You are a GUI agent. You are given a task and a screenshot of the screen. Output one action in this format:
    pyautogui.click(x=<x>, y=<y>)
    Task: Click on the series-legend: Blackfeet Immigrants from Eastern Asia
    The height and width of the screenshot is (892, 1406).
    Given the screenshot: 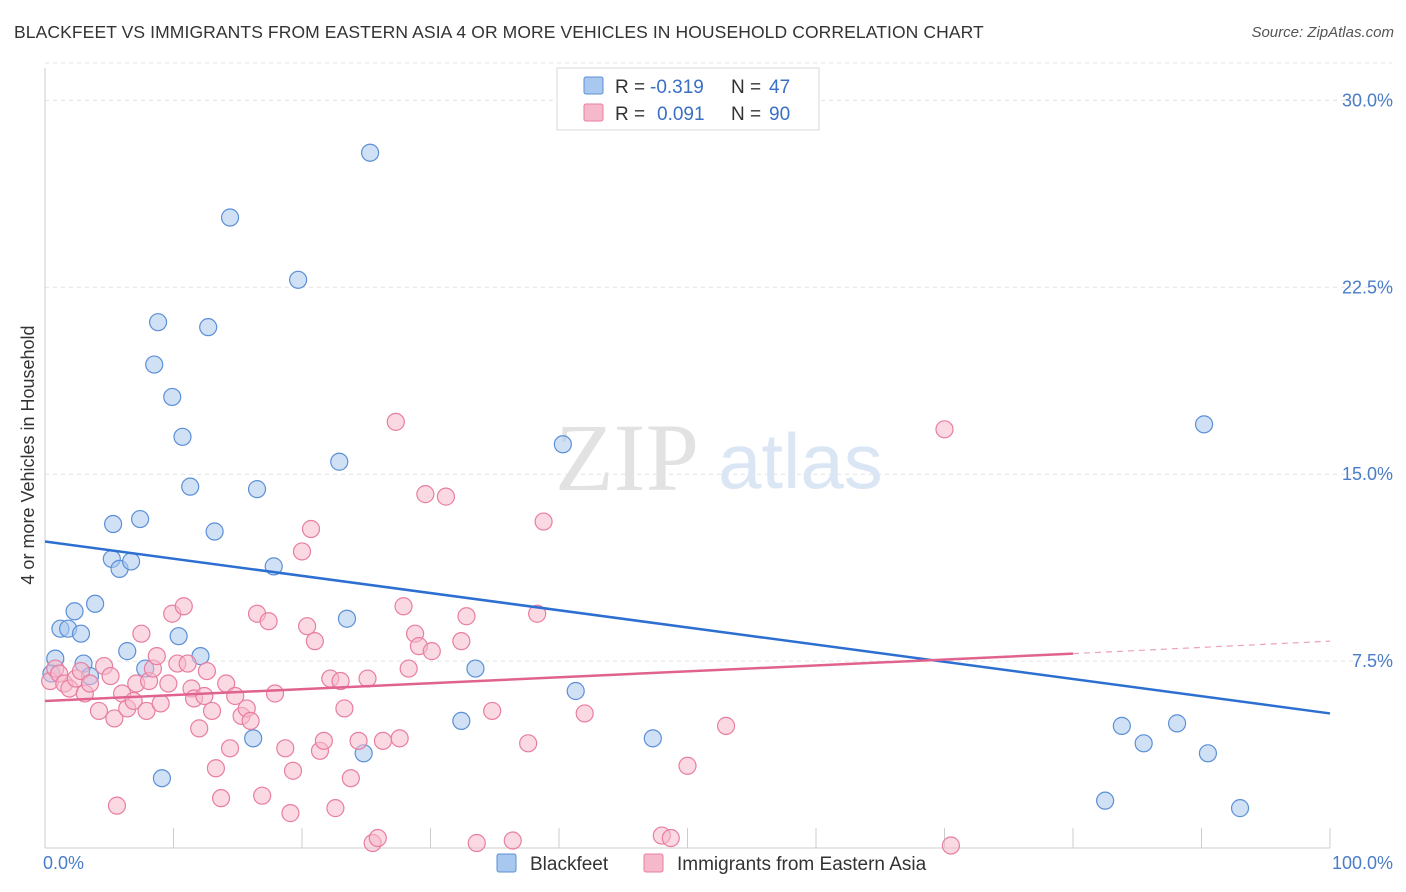 What is the action you would take?
    pyautogui.click(x=711, y=864)
    